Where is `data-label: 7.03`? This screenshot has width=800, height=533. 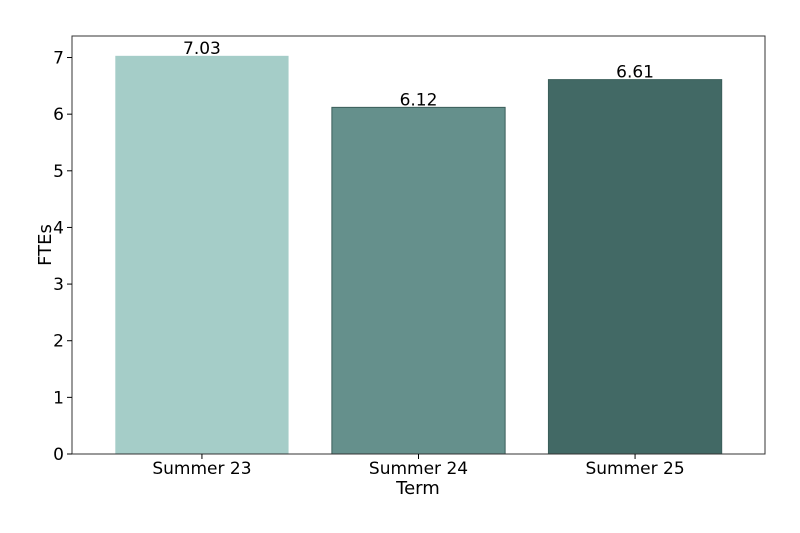
data-label: 7.03 is located at coordinates (202, 49).